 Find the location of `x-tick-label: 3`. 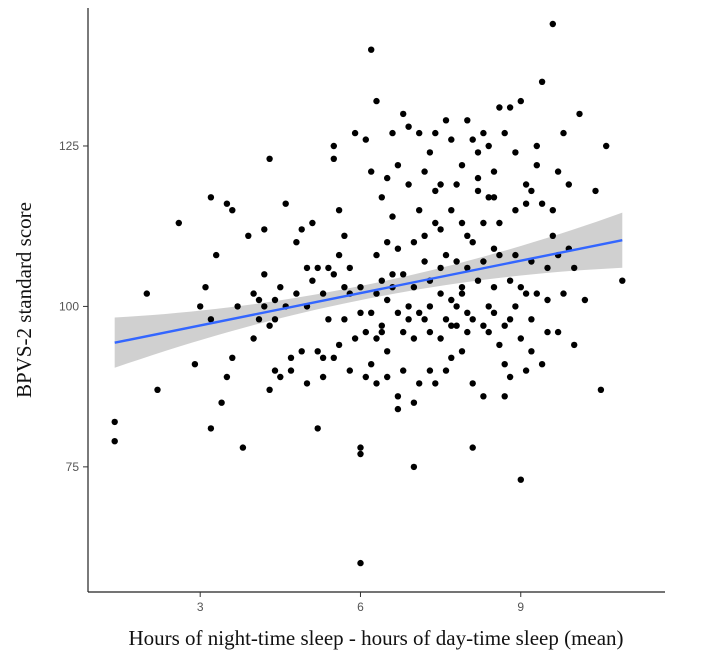

x-tick-label: 3 is located at coordinates (200, 607).